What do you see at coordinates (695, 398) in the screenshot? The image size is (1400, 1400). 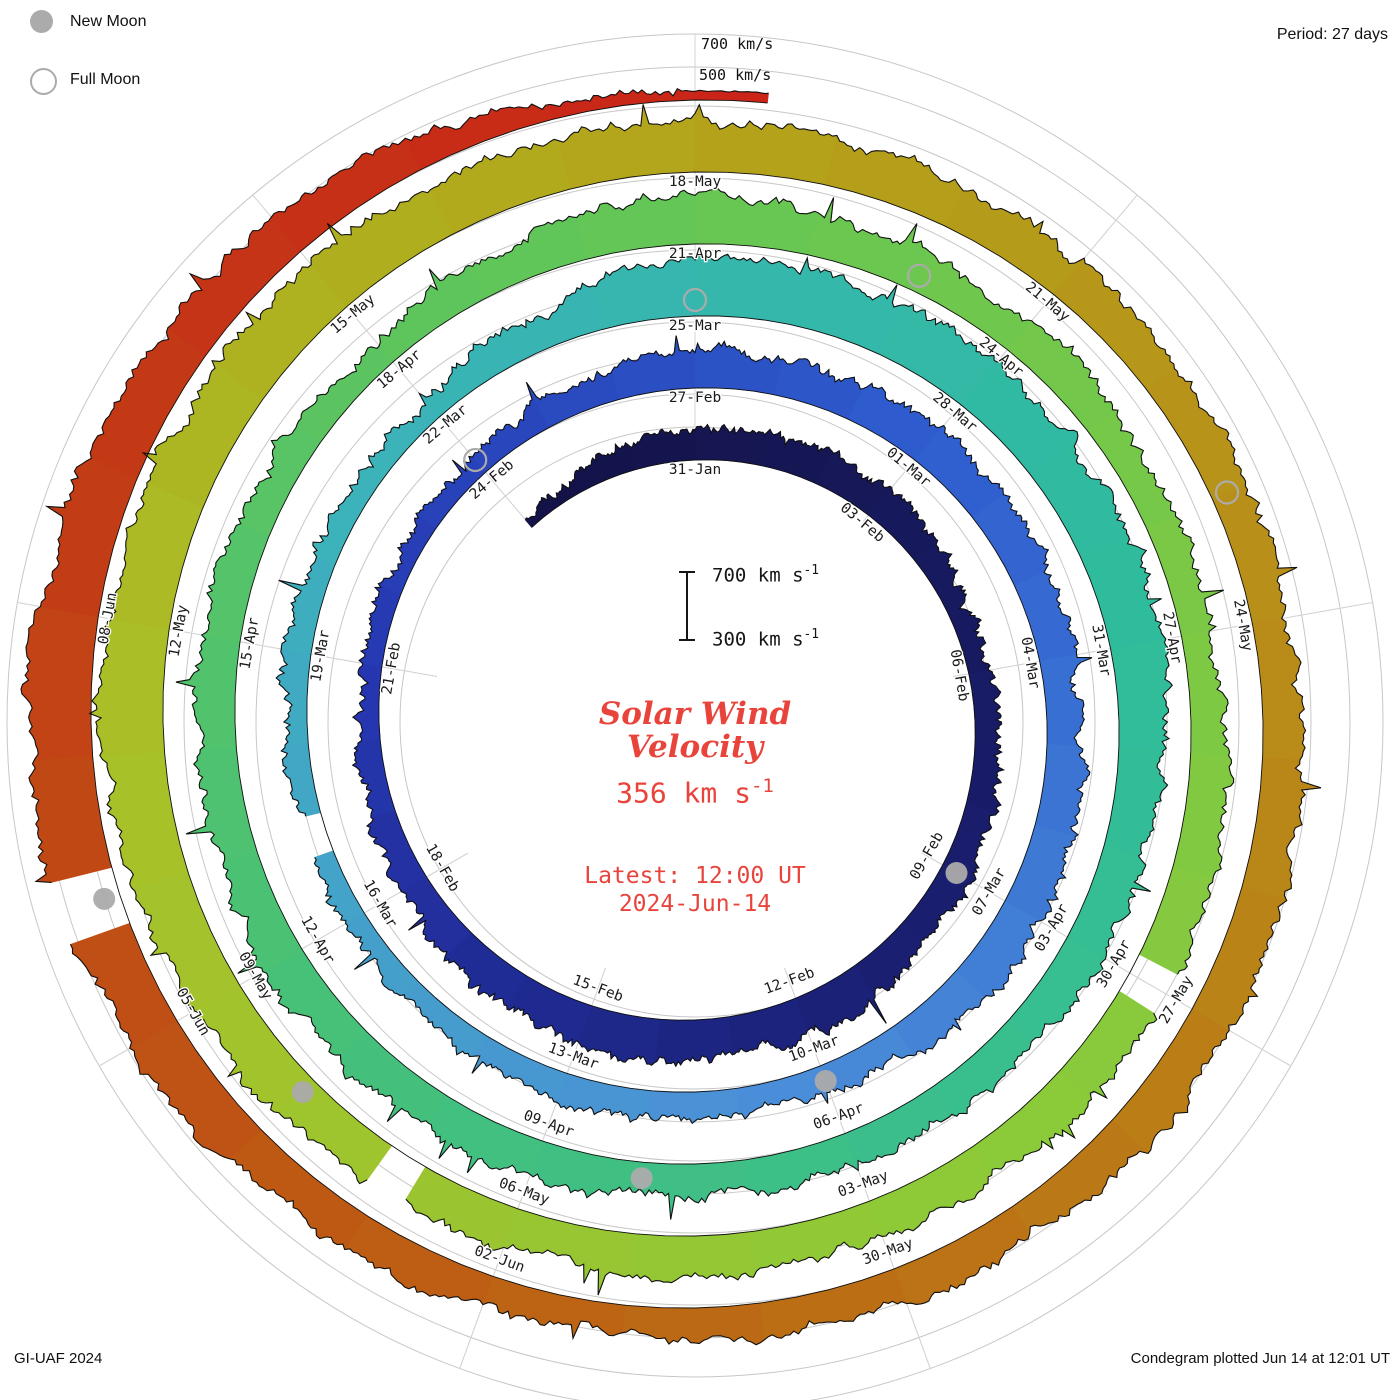 I see `svg-text: 27-Feb` at bounding box center [695, 398].